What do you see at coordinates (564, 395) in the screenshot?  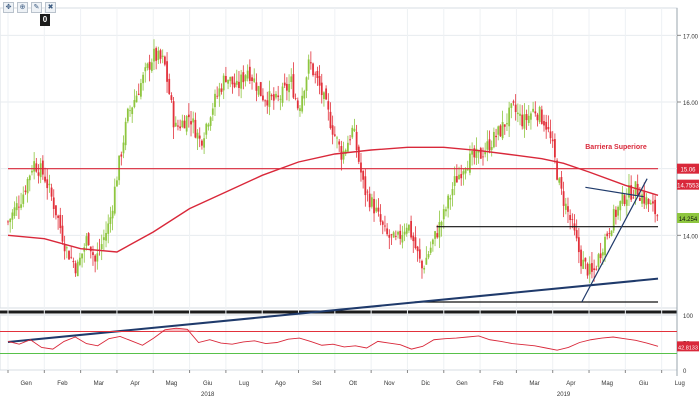 I see `year-label: 2019` at bounding box center [564, 395].